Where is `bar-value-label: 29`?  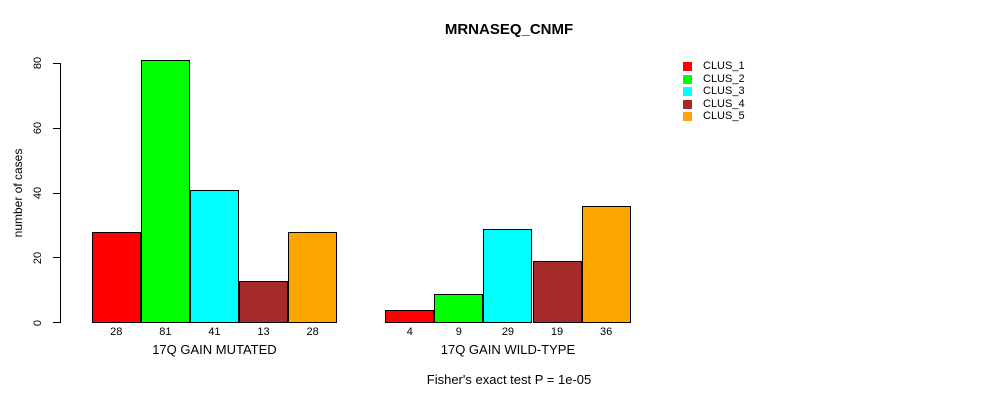
bar-value-label: 29 is located at coordinates (508, 331).